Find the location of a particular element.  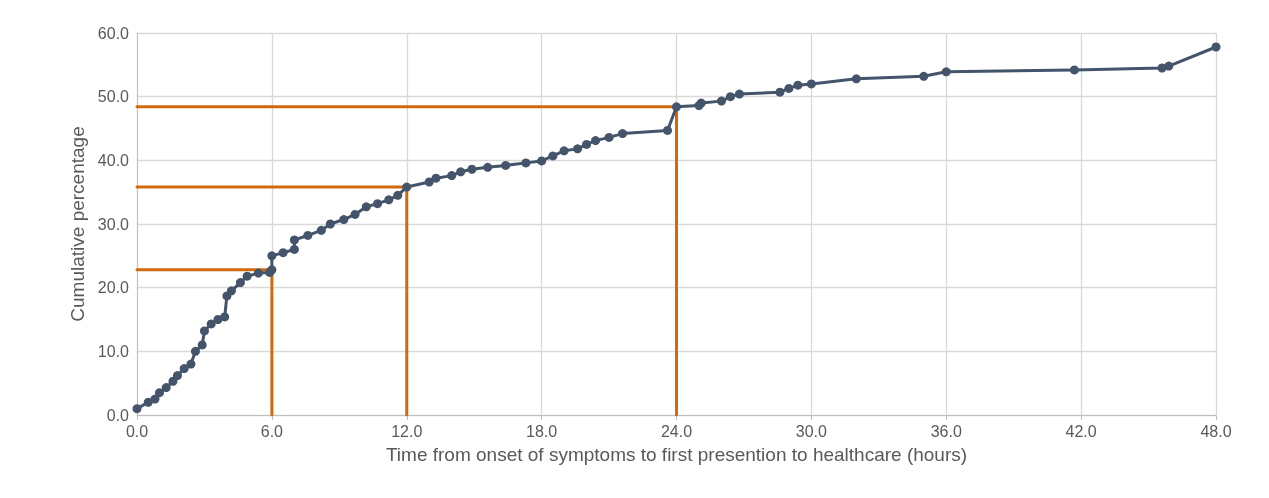

x-tick-label: 18.0 is located at coordinates (542, 431).